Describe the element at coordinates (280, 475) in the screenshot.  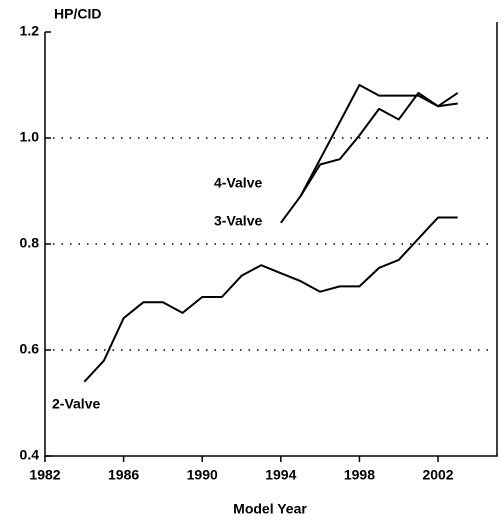
I see `x-tick-label: 1994` at that location.